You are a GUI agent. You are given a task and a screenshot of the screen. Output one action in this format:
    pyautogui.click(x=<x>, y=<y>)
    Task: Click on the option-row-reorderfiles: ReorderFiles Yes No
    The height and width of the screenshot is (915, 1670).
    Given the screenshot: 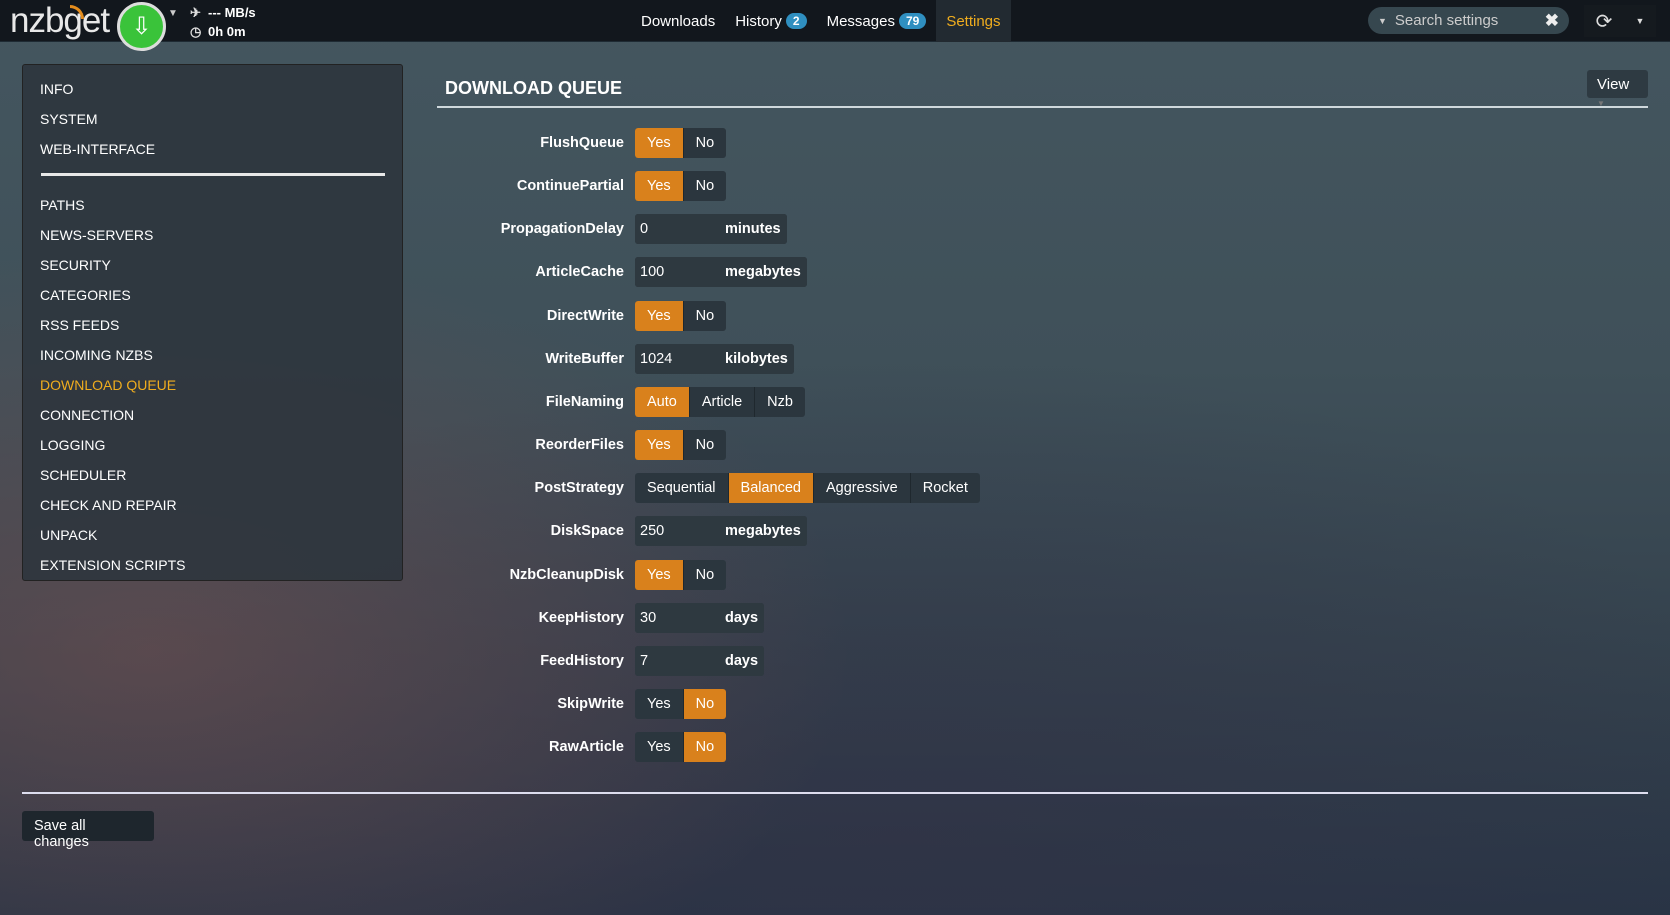 What is the action you would take?
    pyautogui.click(x=582, y=445)
    